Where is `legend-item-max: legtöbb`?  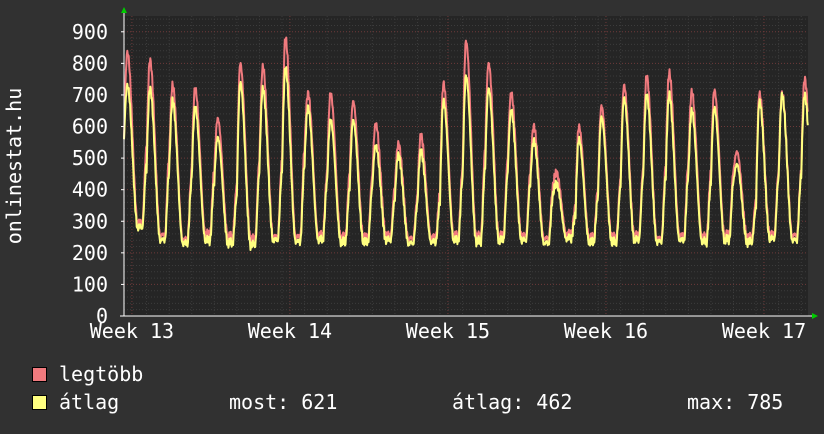 legend-item-max: legtöbb is located at coordinates (87, 374).